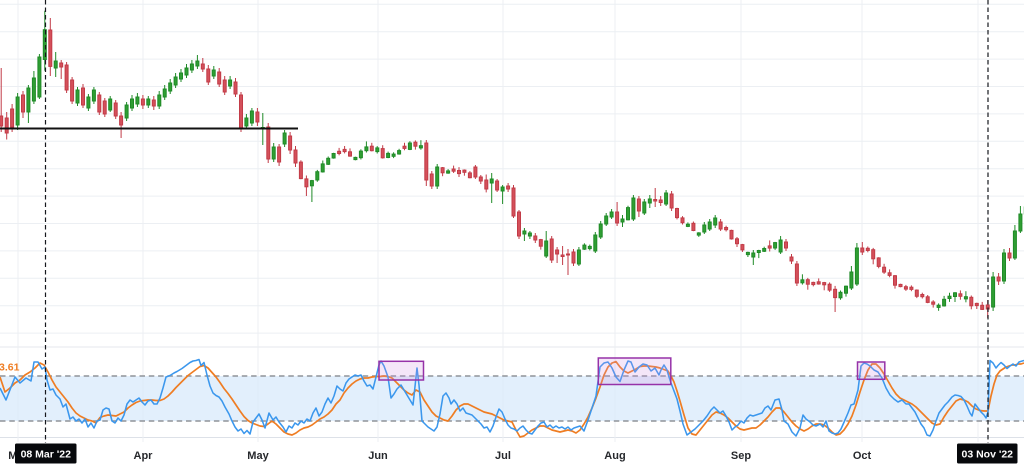  What do you see at coordinates (987, 455) in the screenshot?
I see `svg-text: 03 Nov '22` at bounding box center [987, 455].